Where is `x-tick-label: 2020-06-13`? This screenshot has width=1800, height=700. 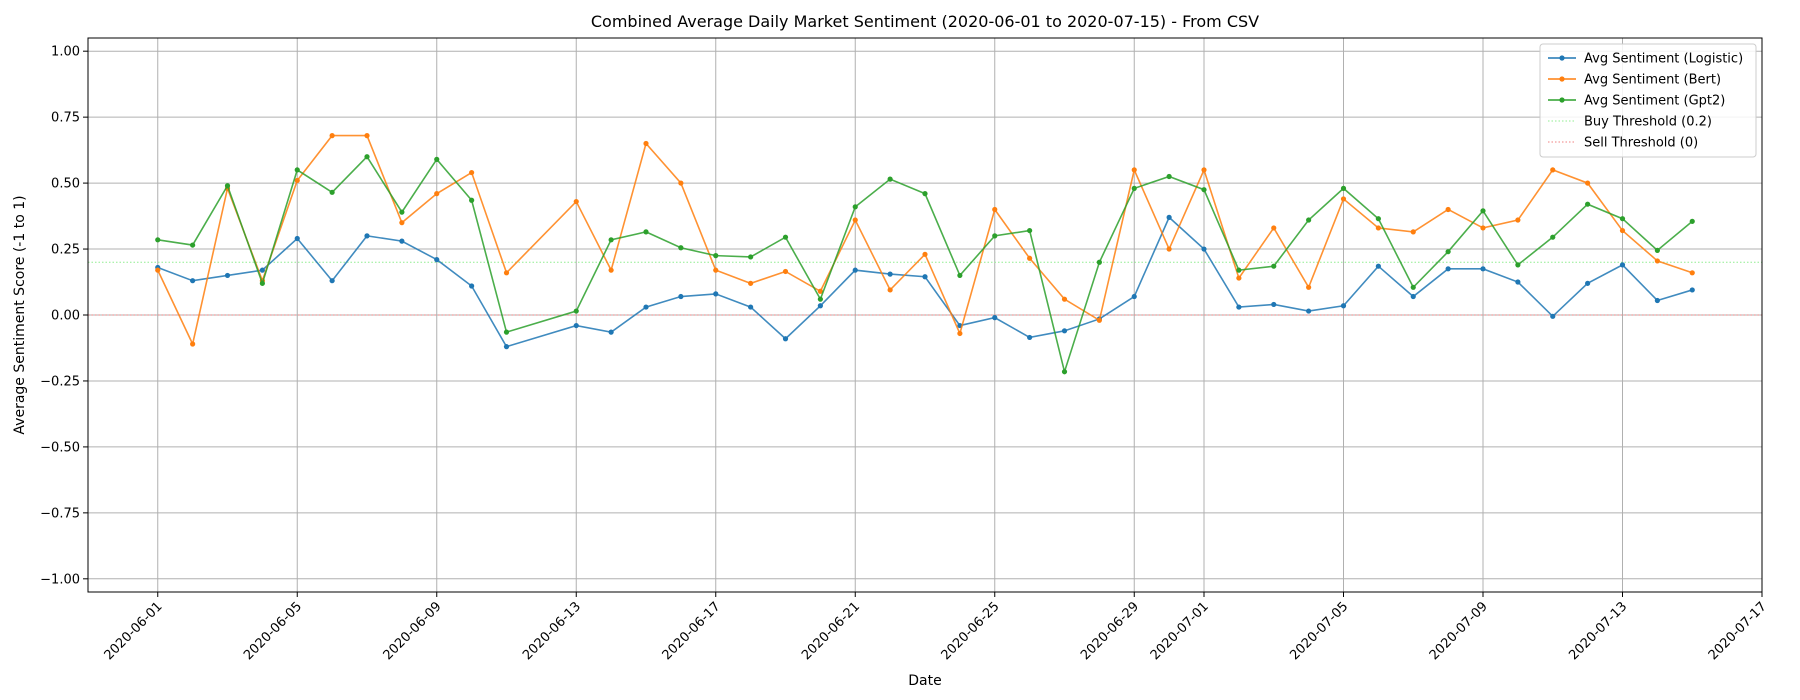 x-tick-label: 2020-06-13 is located at coordinates (552, 631).